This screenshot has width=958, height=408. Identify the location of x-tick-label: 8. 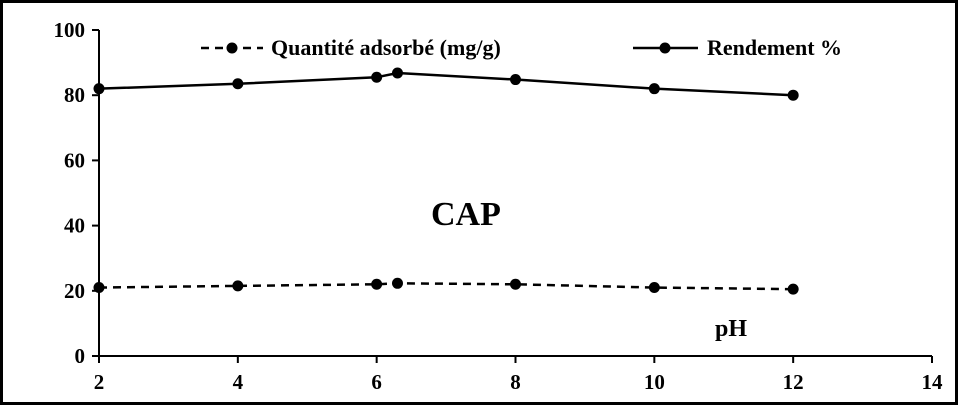
(515, 382).